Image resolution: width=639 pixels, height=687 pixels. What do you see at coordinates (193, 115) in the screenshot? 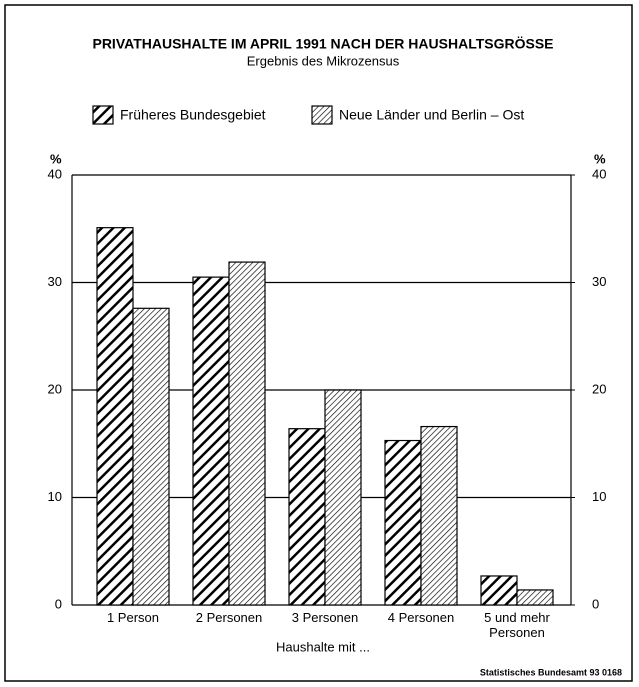
I see `legend-label: Früheres Bundesgebiet` at bounding box center [193, 115].